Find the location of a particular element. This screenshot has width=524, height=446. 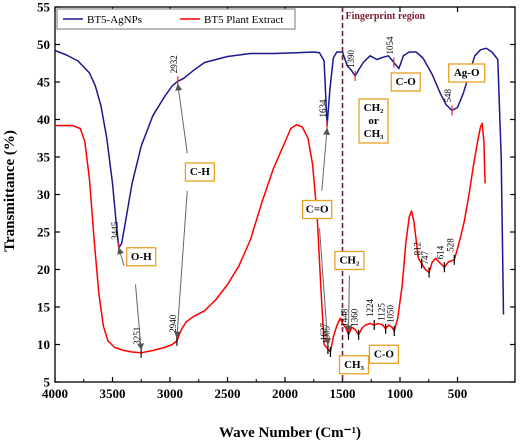

x-axis-title: Wave Number (Cm⁻¹) is located at coordinates (290, 433).